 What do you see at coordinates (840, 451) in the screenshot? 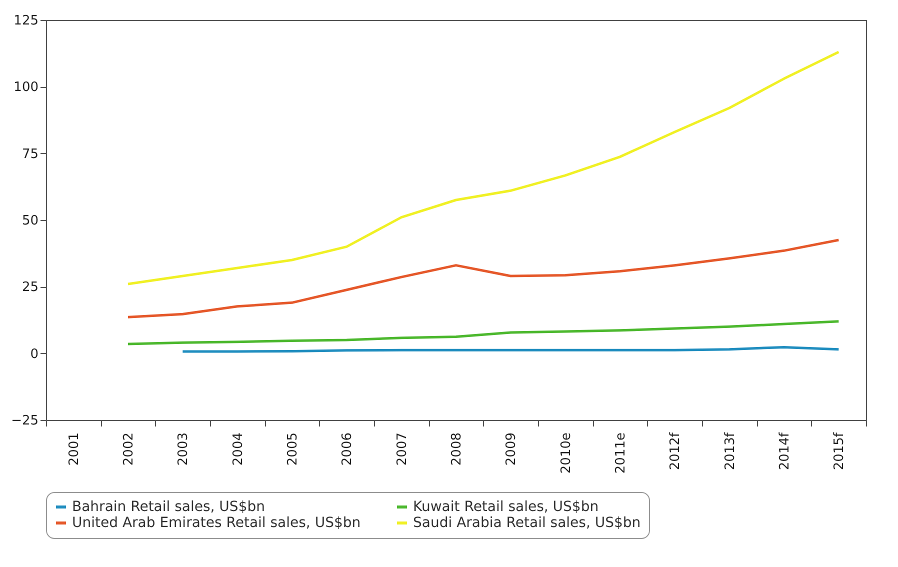
I see `x-tick-label: 2015f` at bounding box center [840, 451].